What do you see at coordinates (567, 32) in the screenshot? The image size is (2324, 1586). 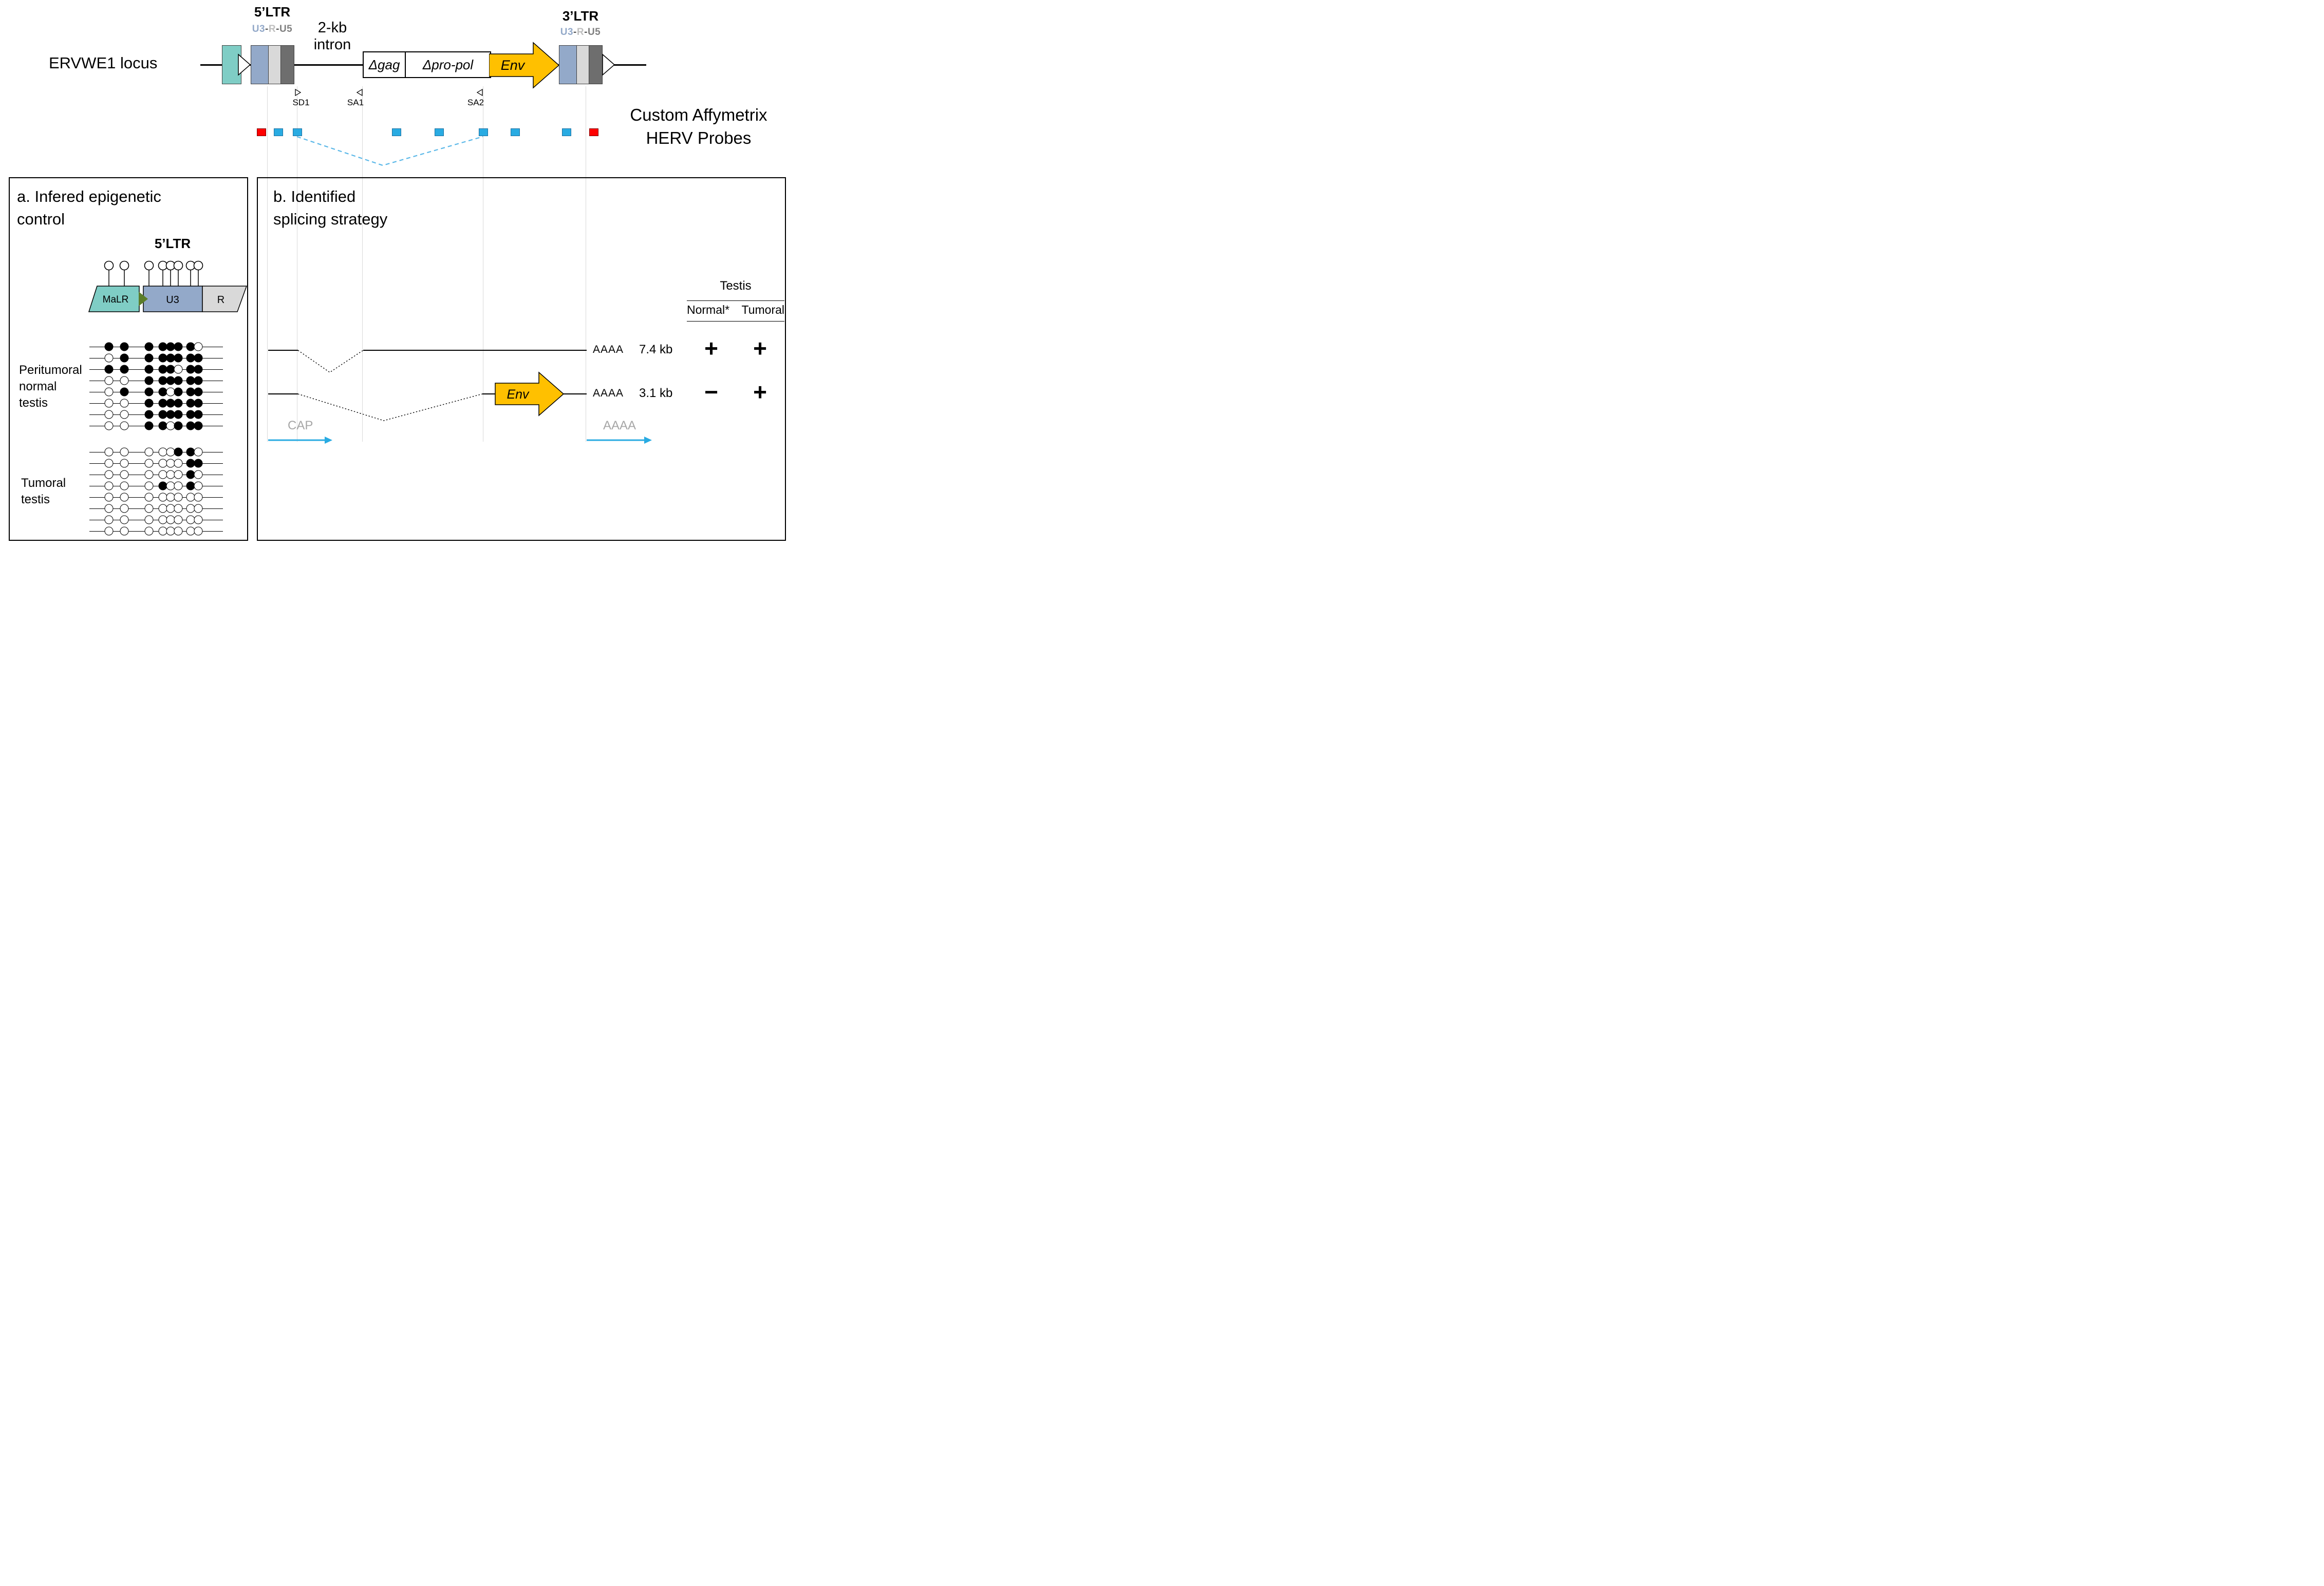 I see `u3-label: U3` at bounding box center [567, 32].